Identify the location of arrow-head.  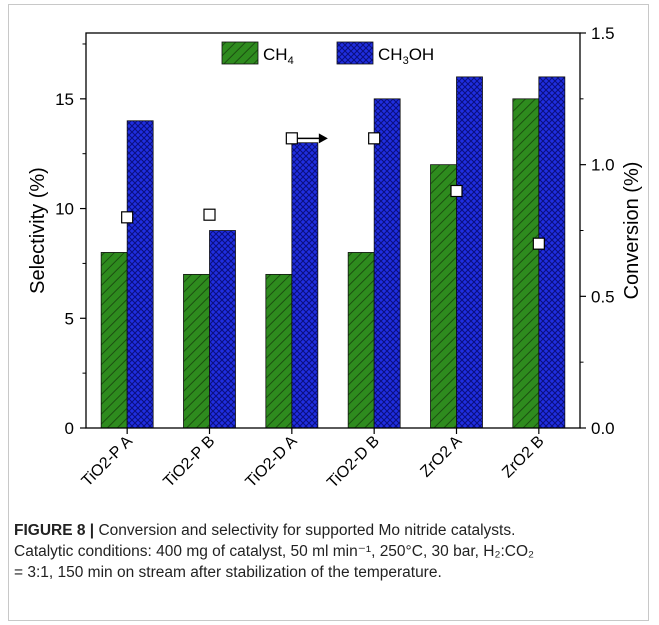
(323, 138).